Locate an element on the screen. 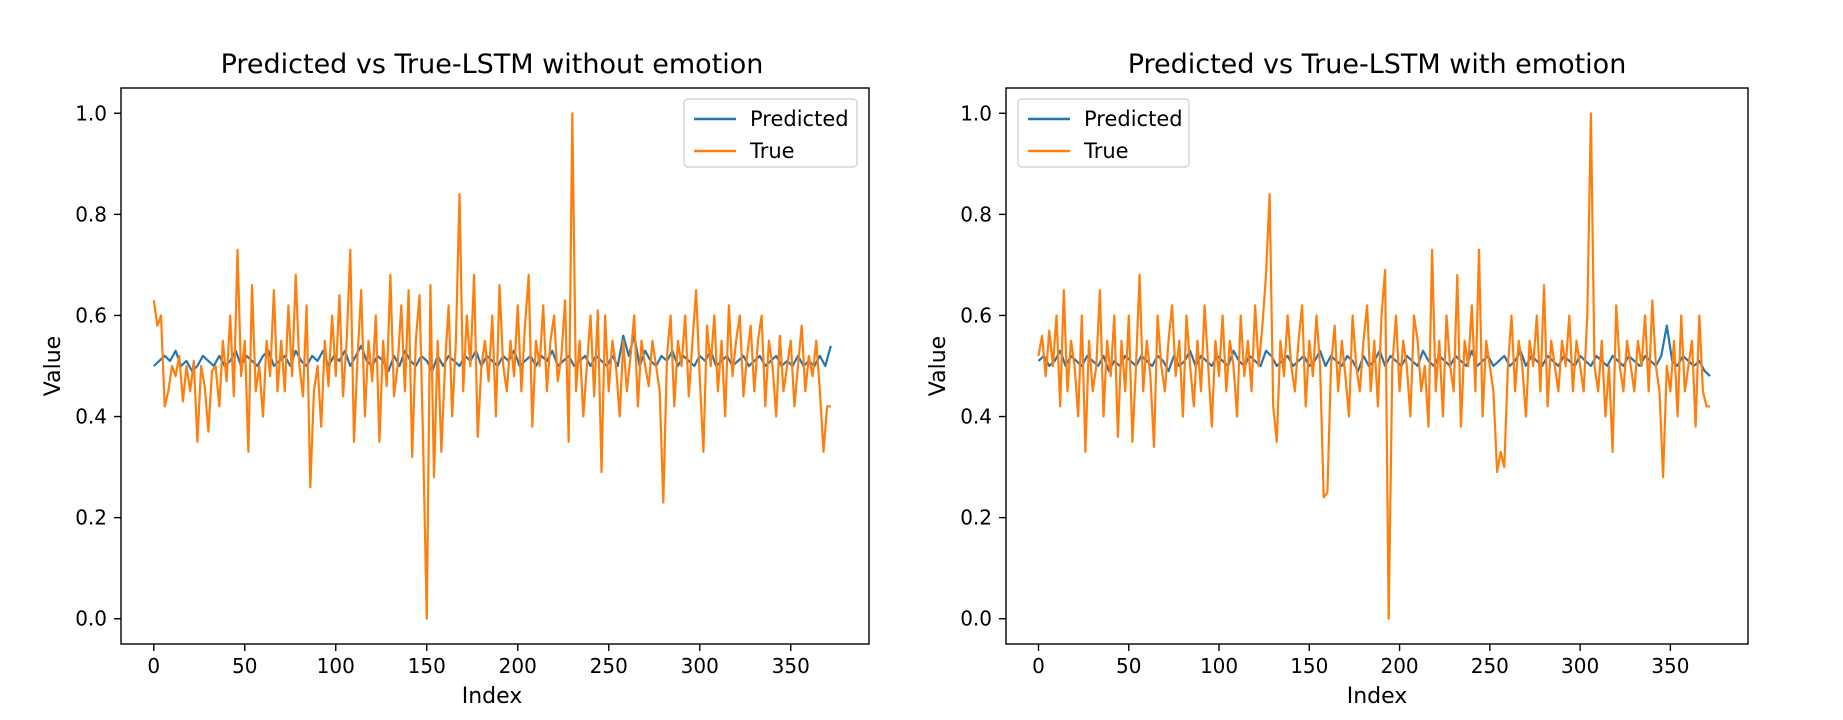 Image resolution: width=1843 pixels, height=720 pixels. series-line-predicted is located at coordinates (1374, 350).